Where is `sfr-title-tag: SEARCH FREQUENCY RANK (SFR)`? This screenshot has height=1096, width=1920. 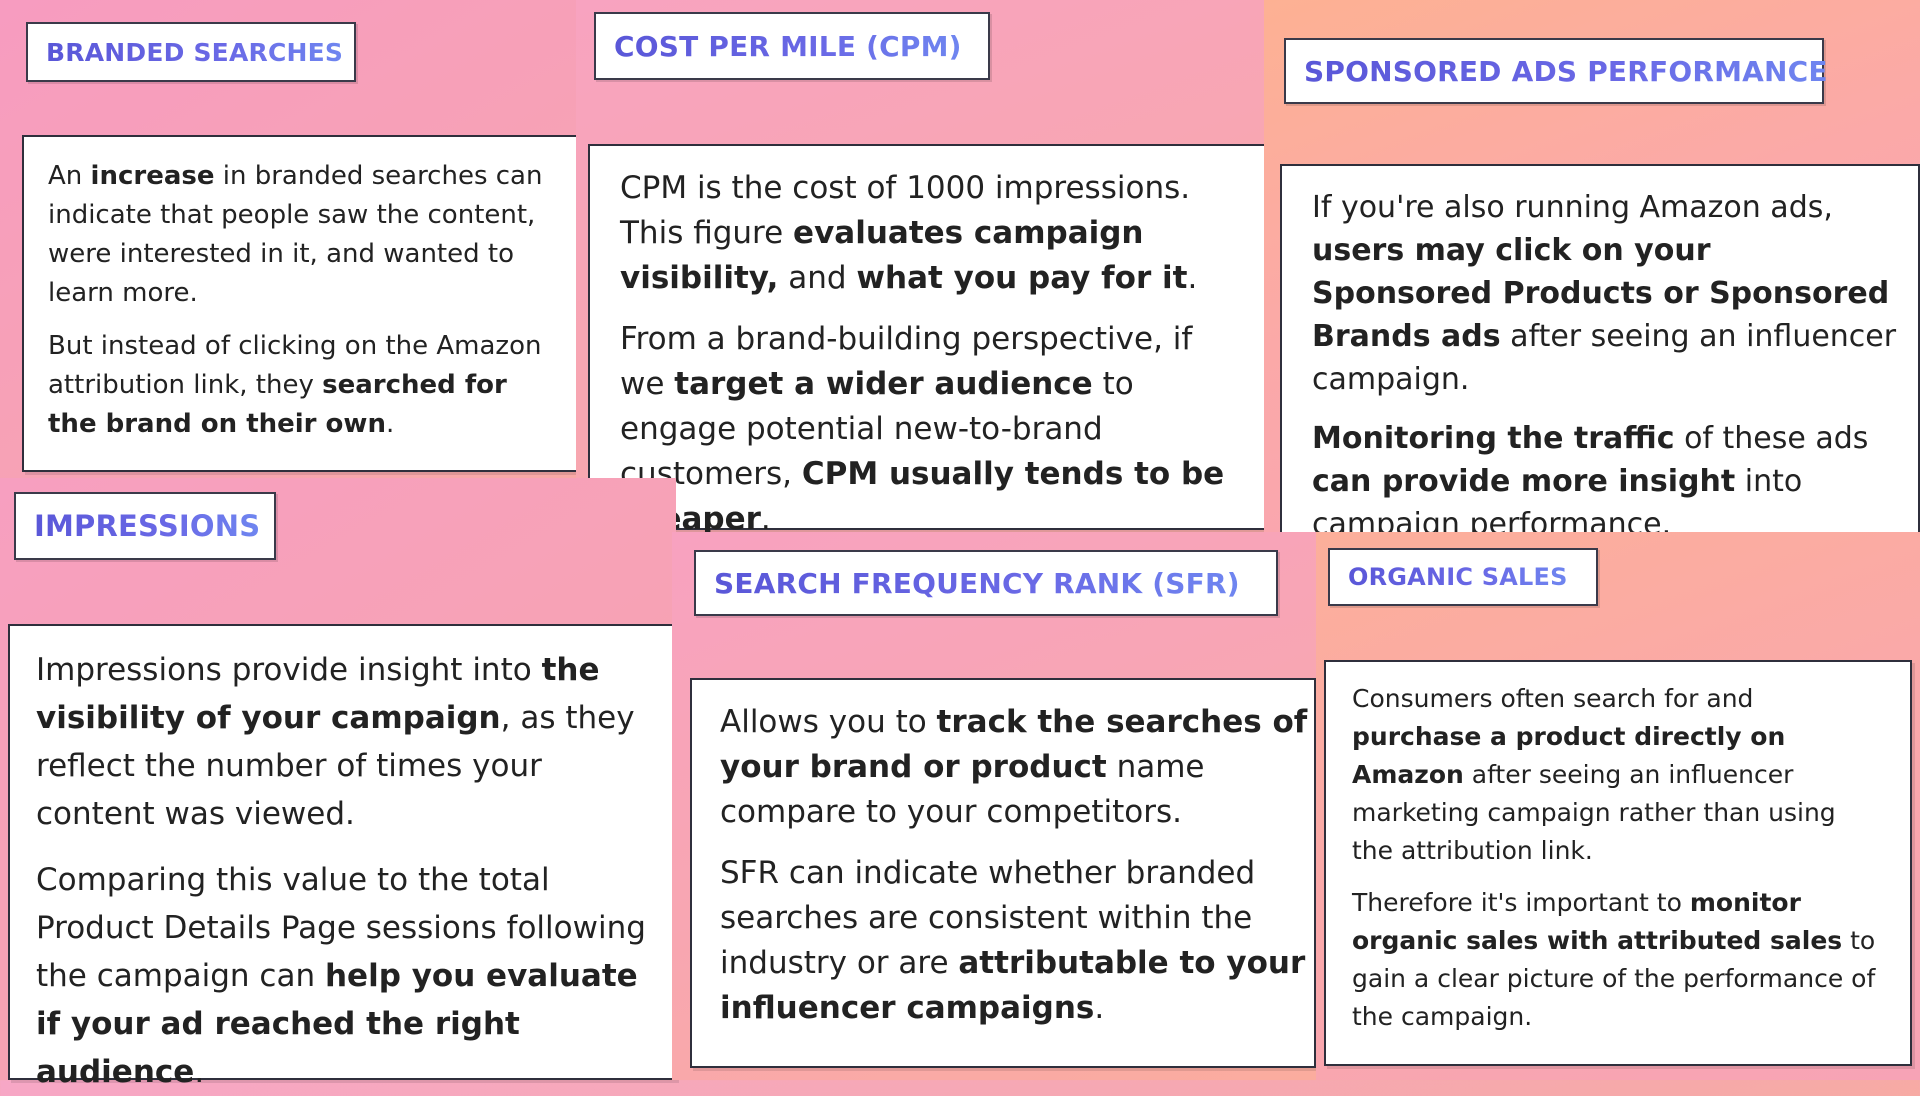 sfr-title-tag: SEARCH FREQUENCY RANK (SFR) is located at coordinates (986, 583).